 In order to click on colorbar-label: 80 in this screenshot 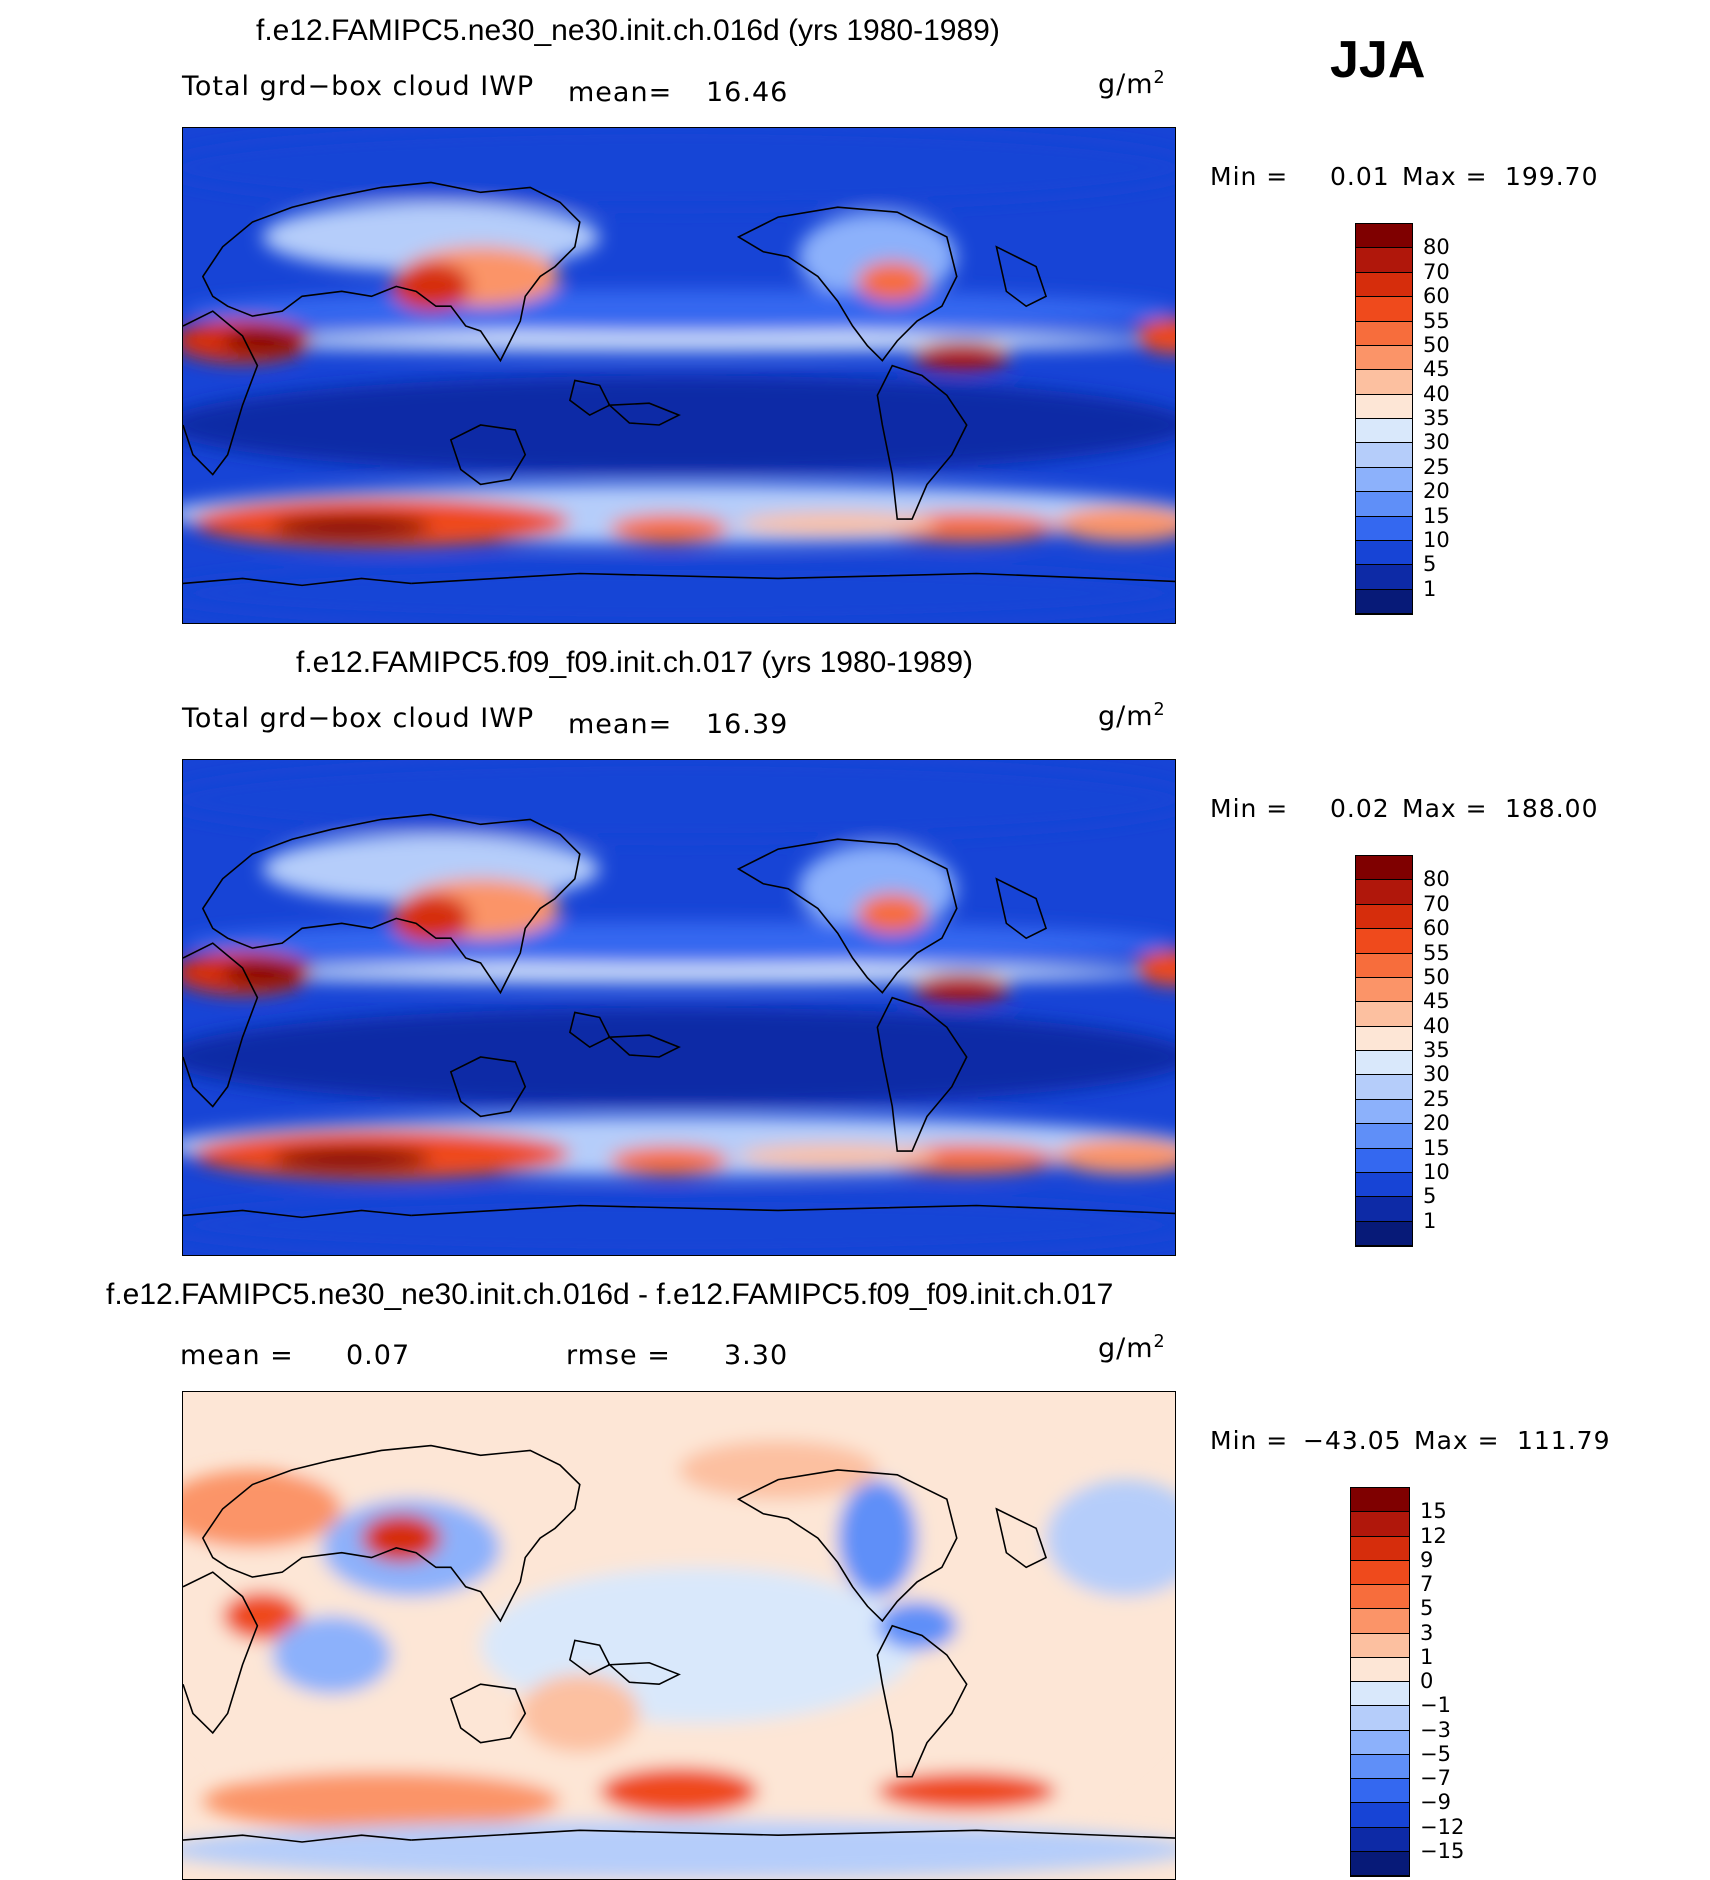, I will do `click(1436, 879)`.